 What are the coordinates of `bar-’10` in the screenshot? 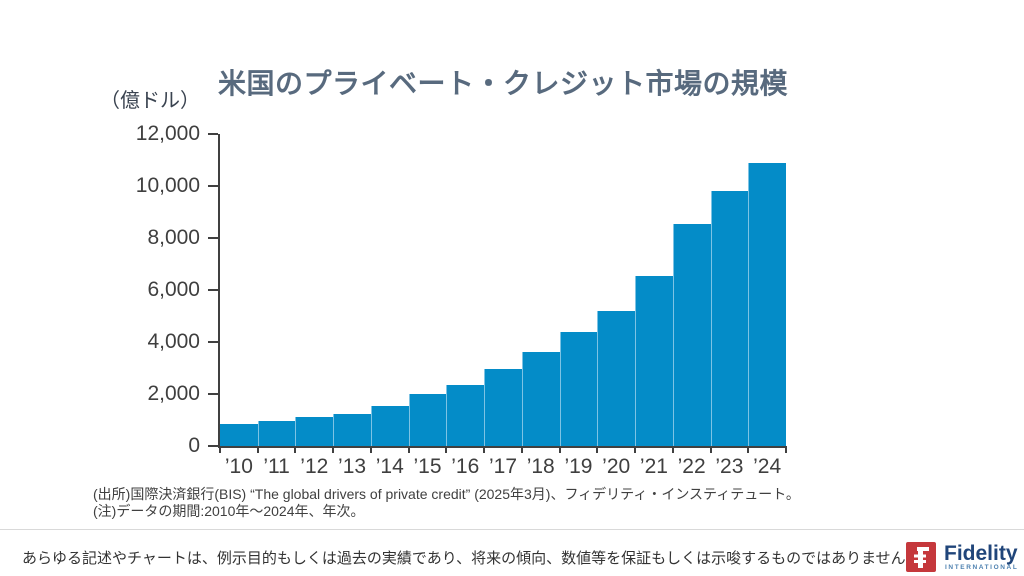 It's located at (239, 434).